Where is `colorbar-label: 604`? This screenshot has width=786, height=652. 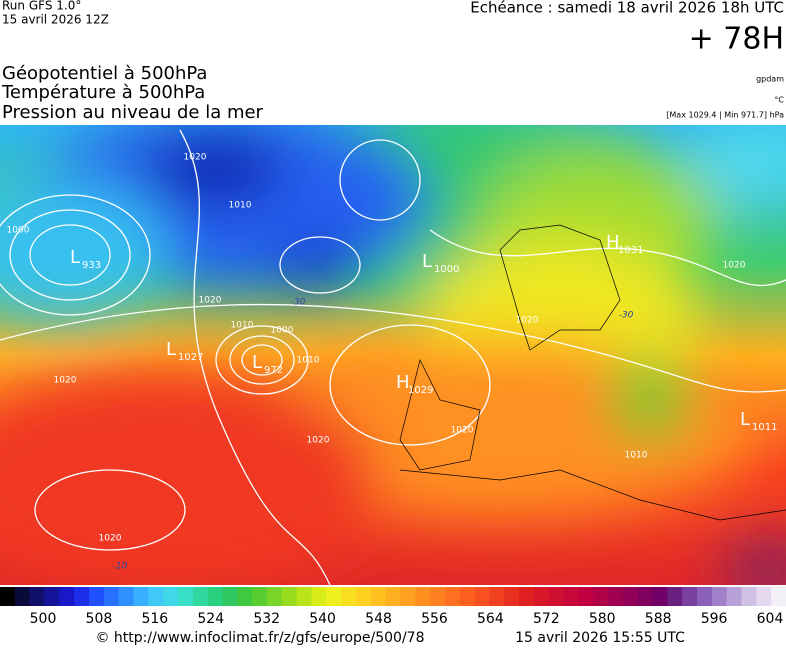
colorbar-label: 604 is located at coordinates (770, 619).